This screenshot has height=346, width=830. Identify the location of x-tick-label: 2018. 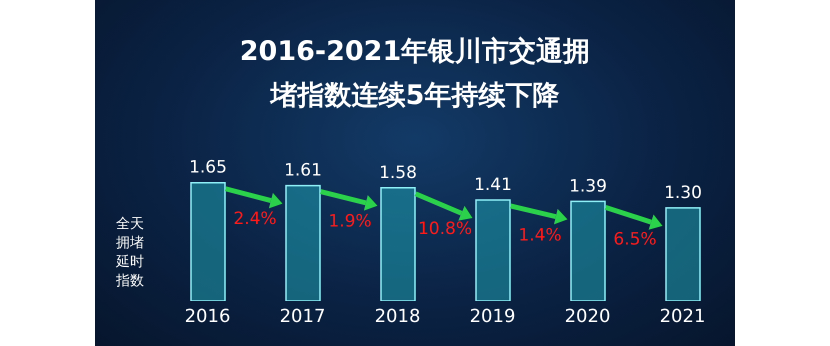
(397, 316).